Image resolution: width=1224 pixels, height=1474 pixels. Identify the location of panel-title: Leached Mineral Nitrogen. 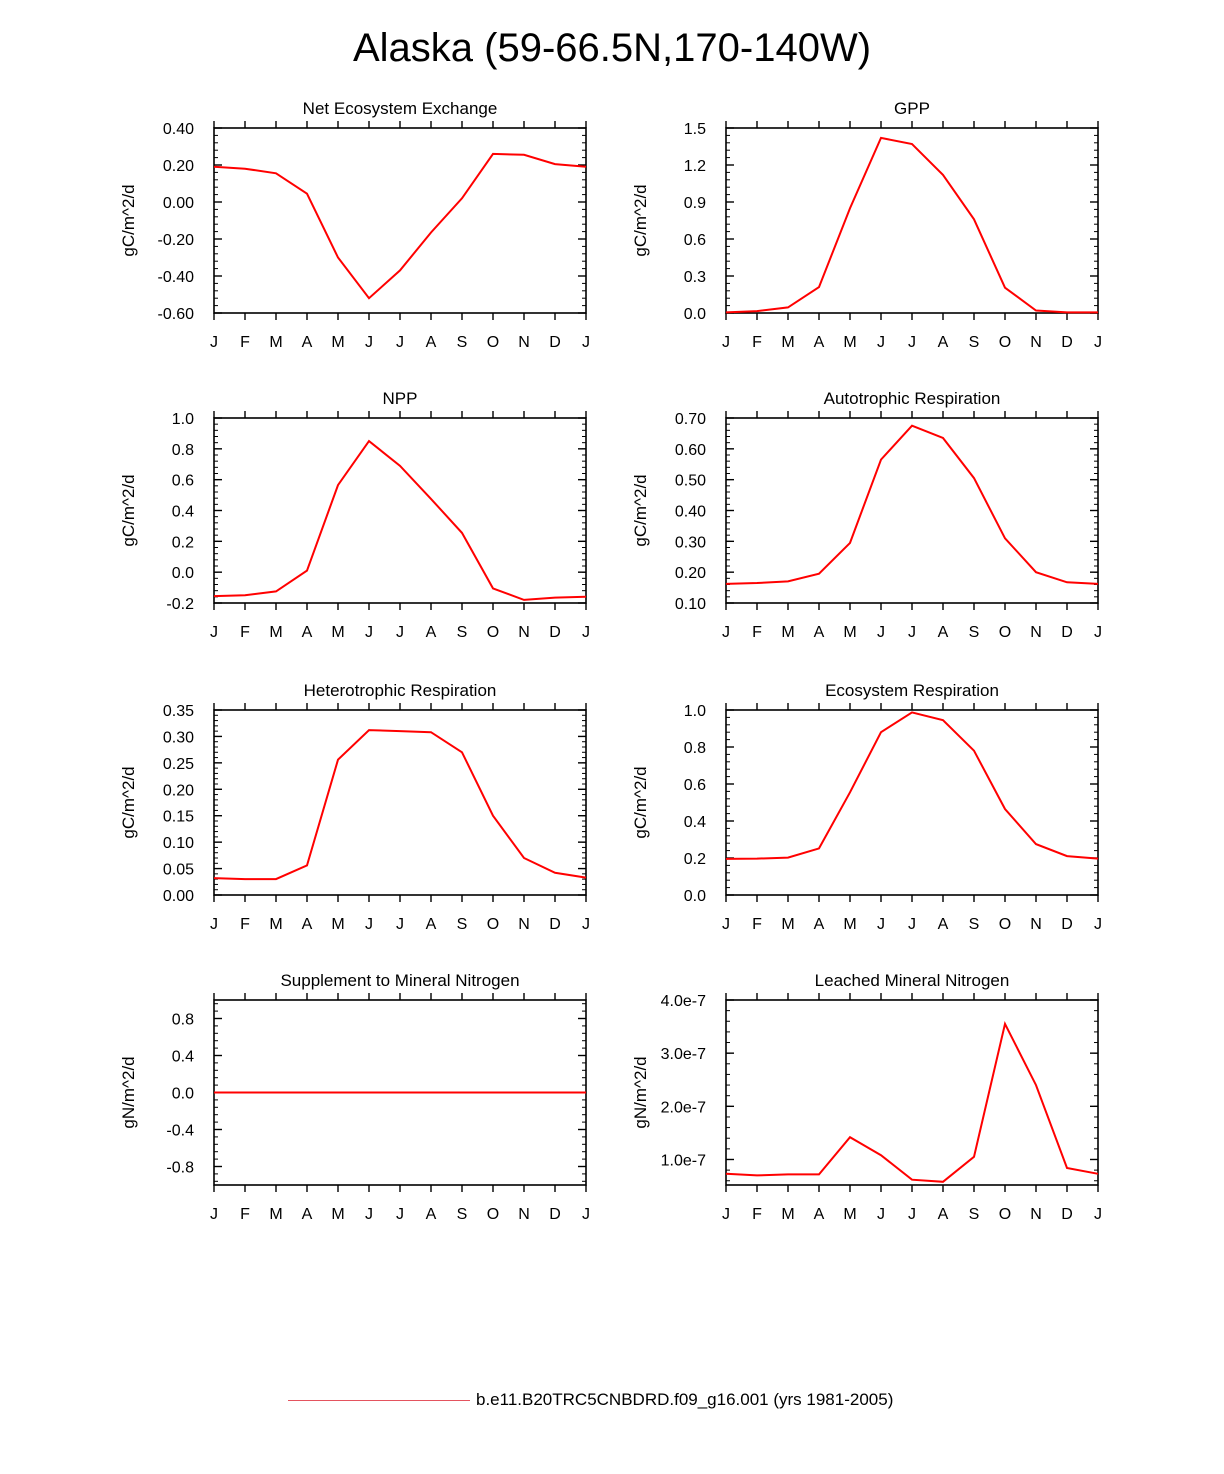
(912, 980).